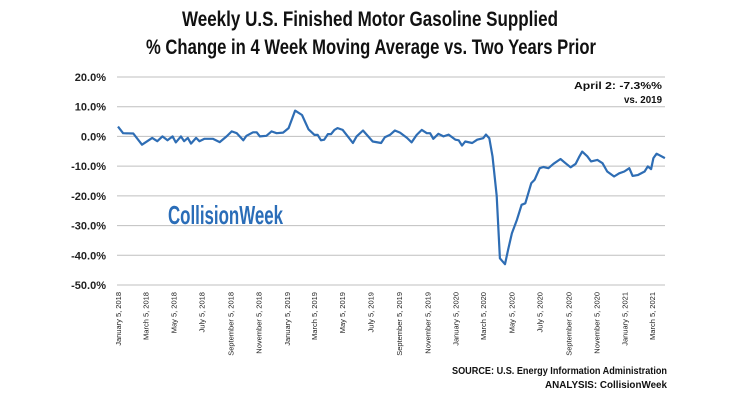 This screenshot has height=400, width=740. Describe the element at coordinates (370, 312) in the screenshot. I see `x-tick-label: July 5, 2019` at that location.